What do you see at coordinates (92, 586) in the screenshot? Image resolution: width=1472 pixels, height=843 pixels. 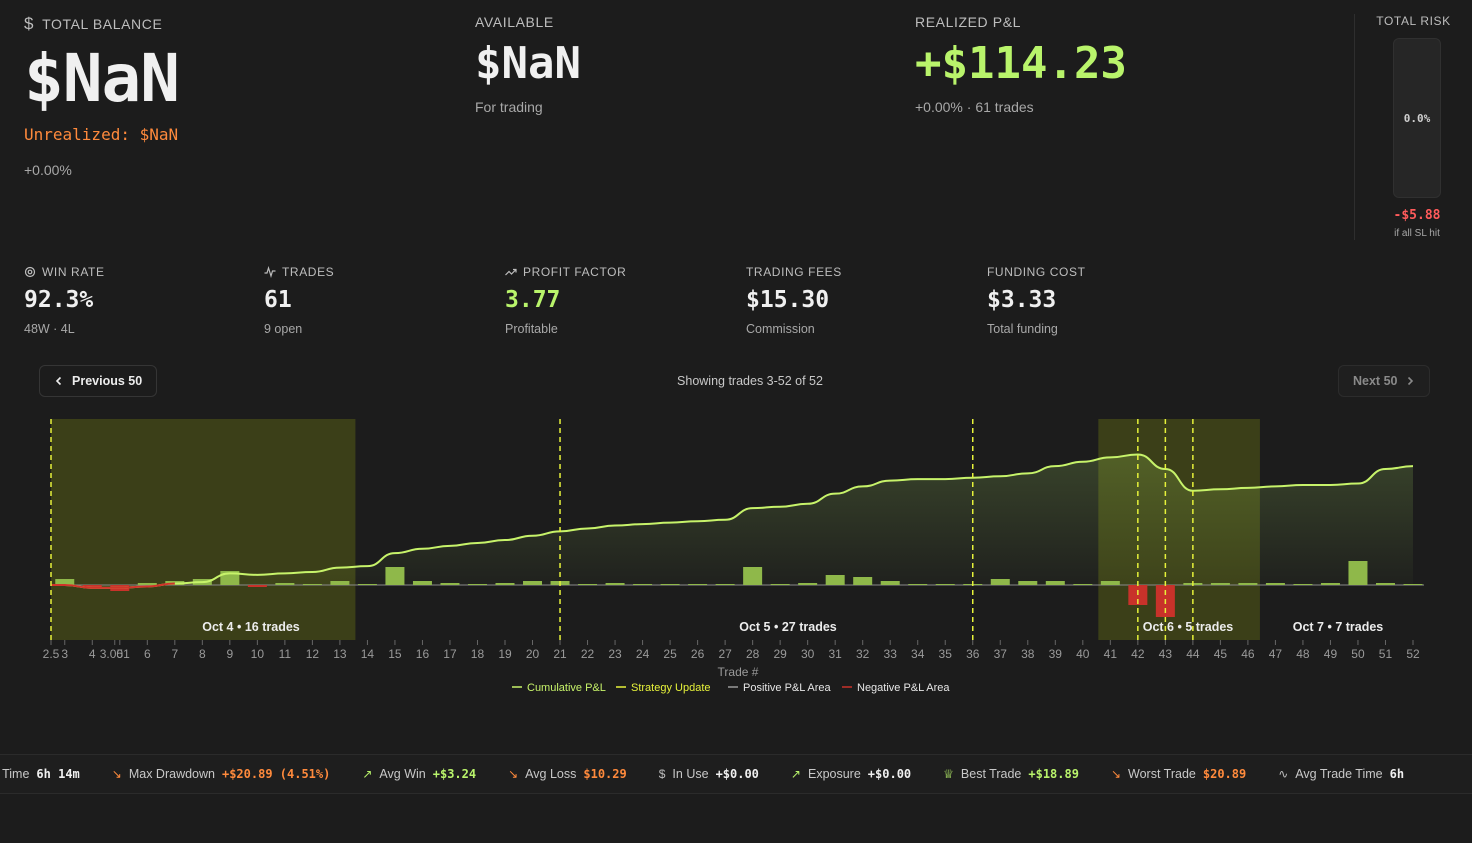 I see `pnl-bar-negative` at bounding box center [92, 586].